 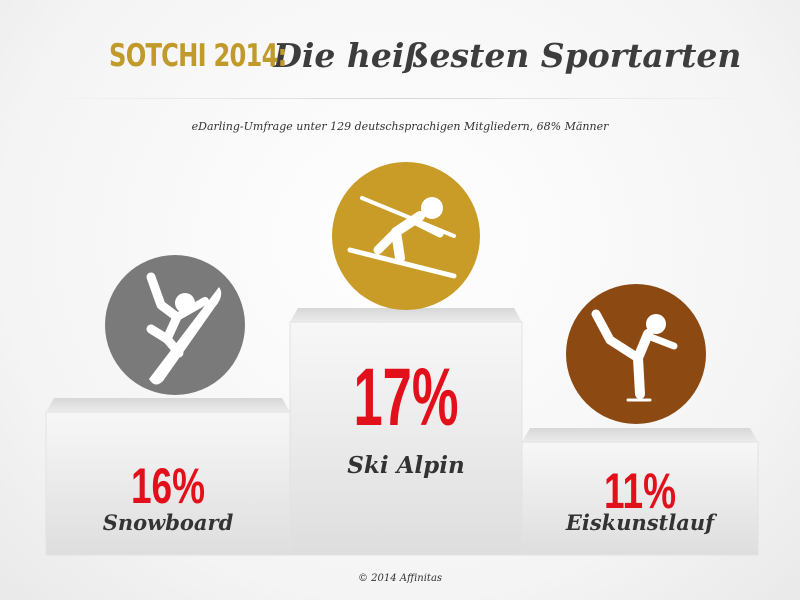 What do you see at coordinates (402, 237) in the screenshot?
I see `skier-icon` at bounding box center [402, 237].